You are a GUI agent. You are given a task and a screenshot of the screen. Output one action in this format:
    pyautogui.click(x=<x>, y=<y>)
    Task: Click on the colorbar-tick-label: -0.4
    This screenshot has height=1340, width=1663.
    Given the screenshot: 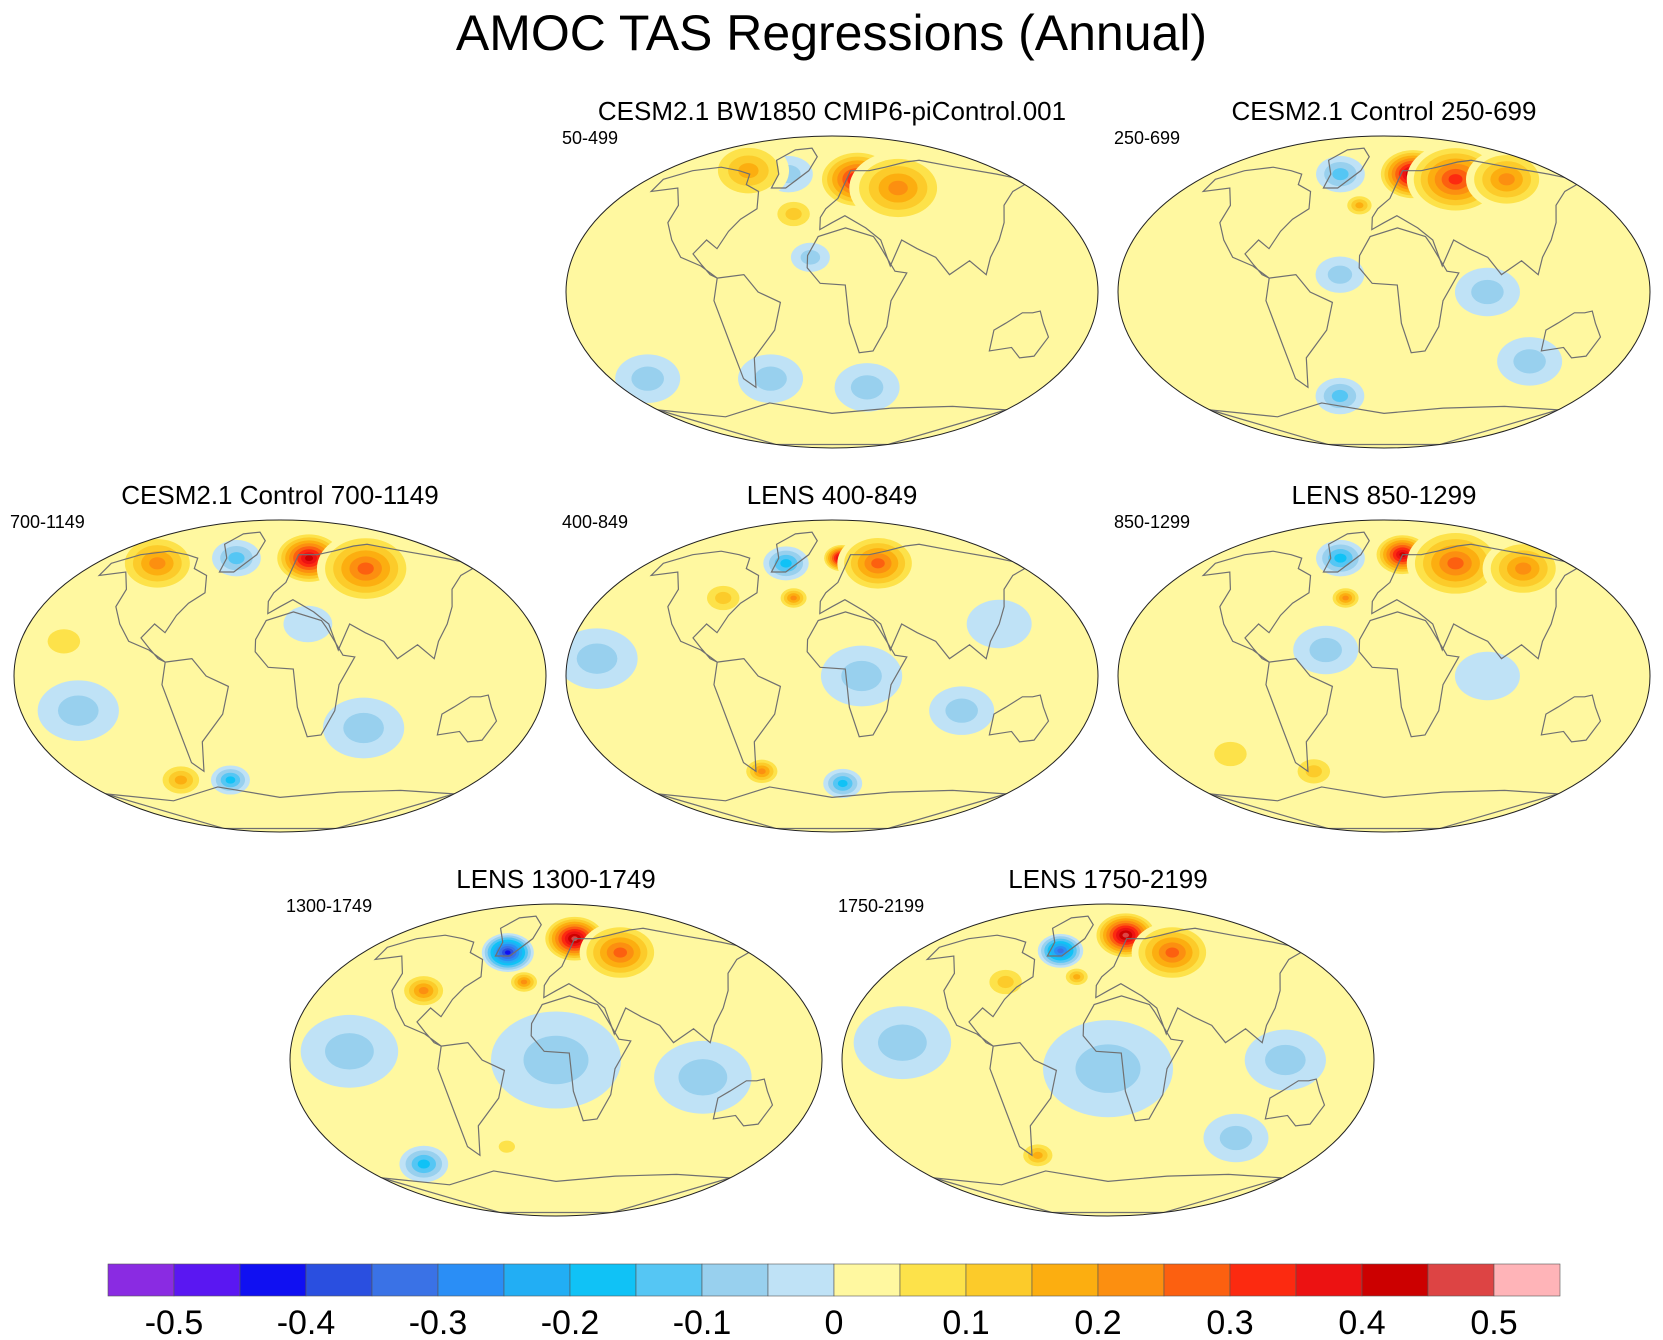 What is the action you would take?
    pyautogui.click(x=306, y=1321)
    